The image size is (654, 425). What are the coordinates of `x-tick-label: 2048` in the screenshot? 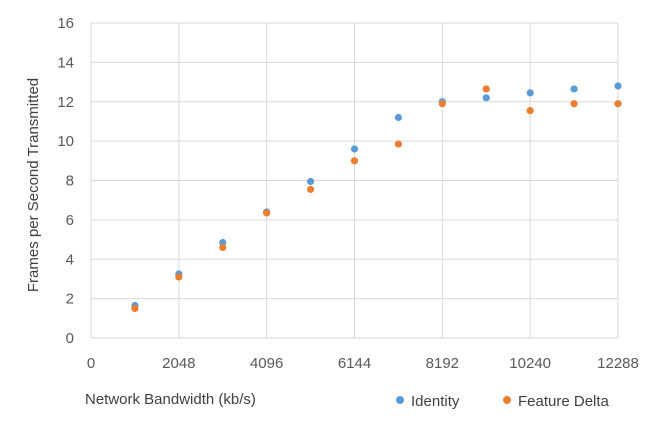 It's located at (178, 363).